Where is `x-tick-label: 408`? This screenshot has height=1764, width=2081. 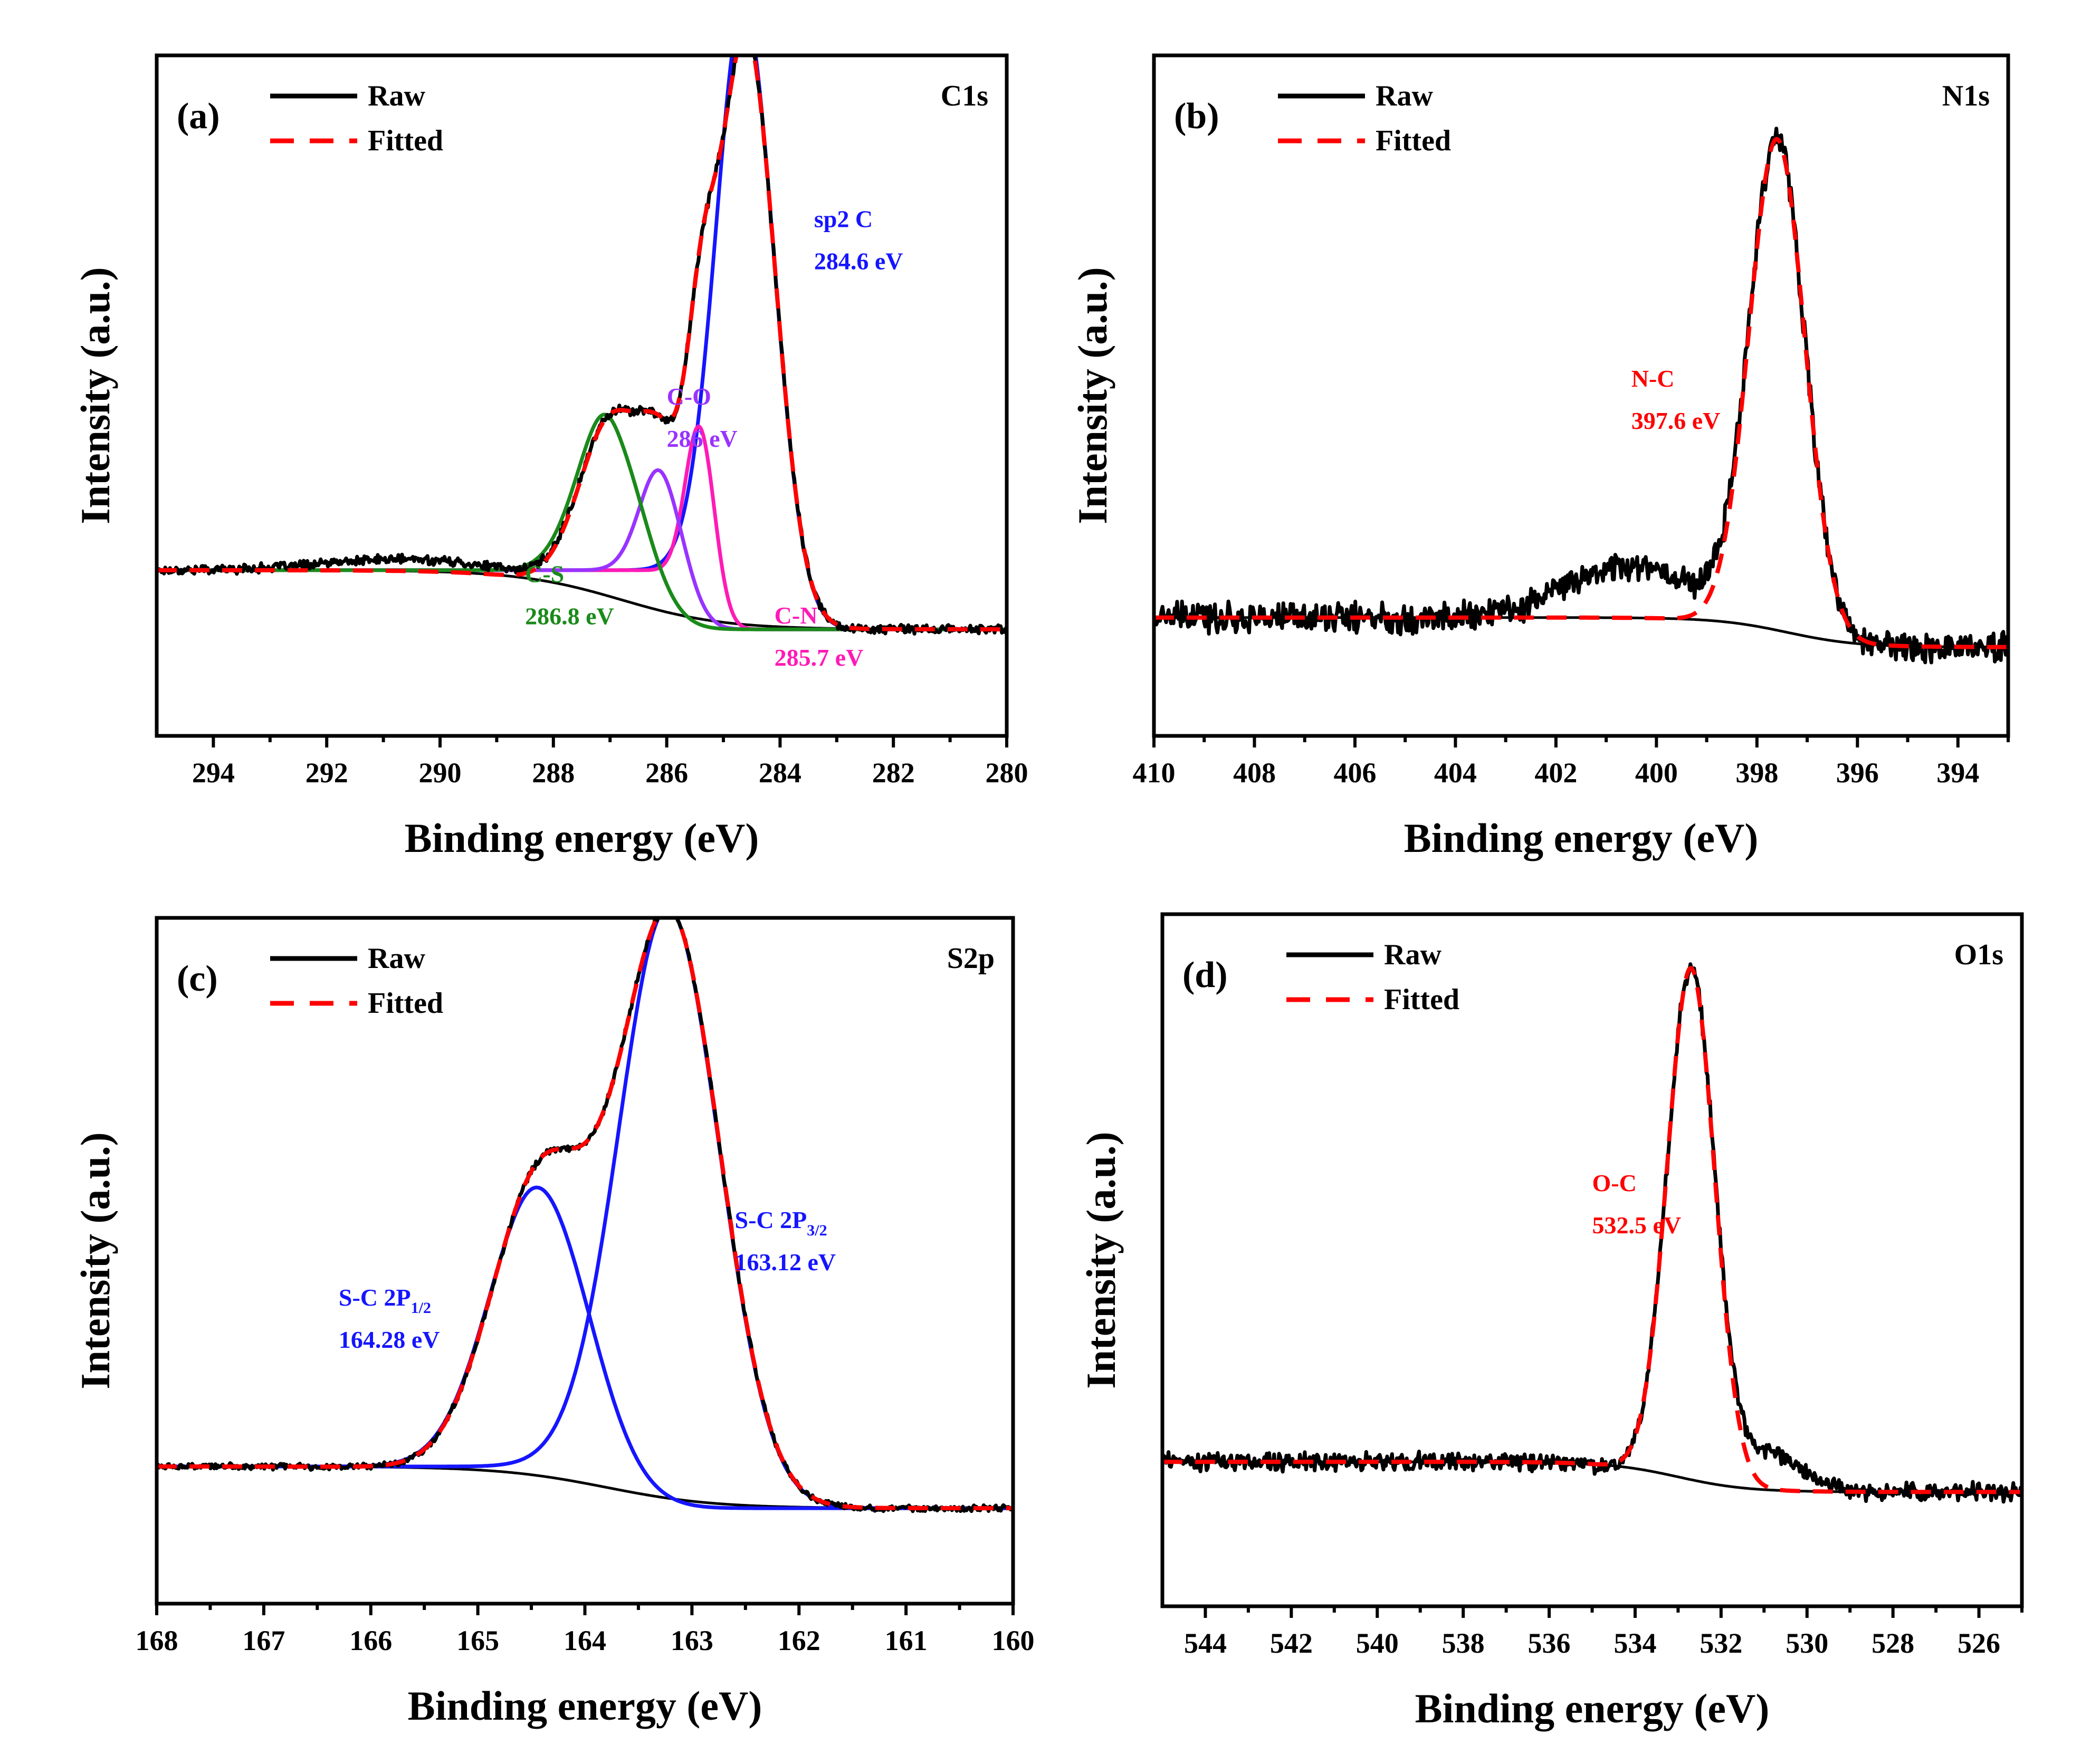 x-tick-label: 408 is located at coordinates (1254, 773).